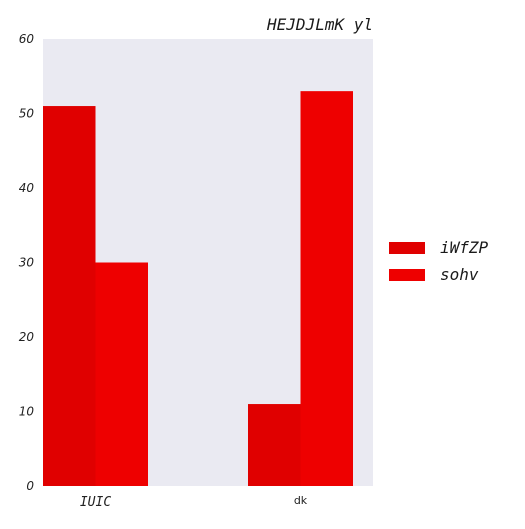  Describe the element at coordinates (95, 502) in the screenshot. I see `x-tick-label: IUIC` at that location.